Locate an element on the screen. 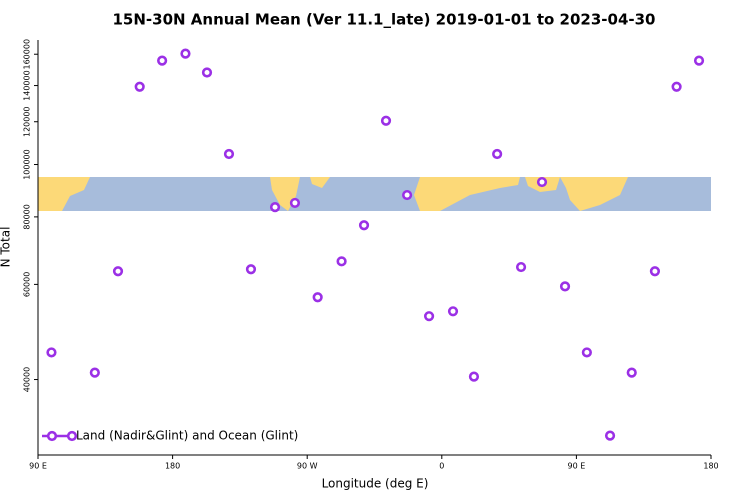 The height and width of the screenshot is (500, 750). y-tick-label: 60000 is located at coordinates (27, 284).